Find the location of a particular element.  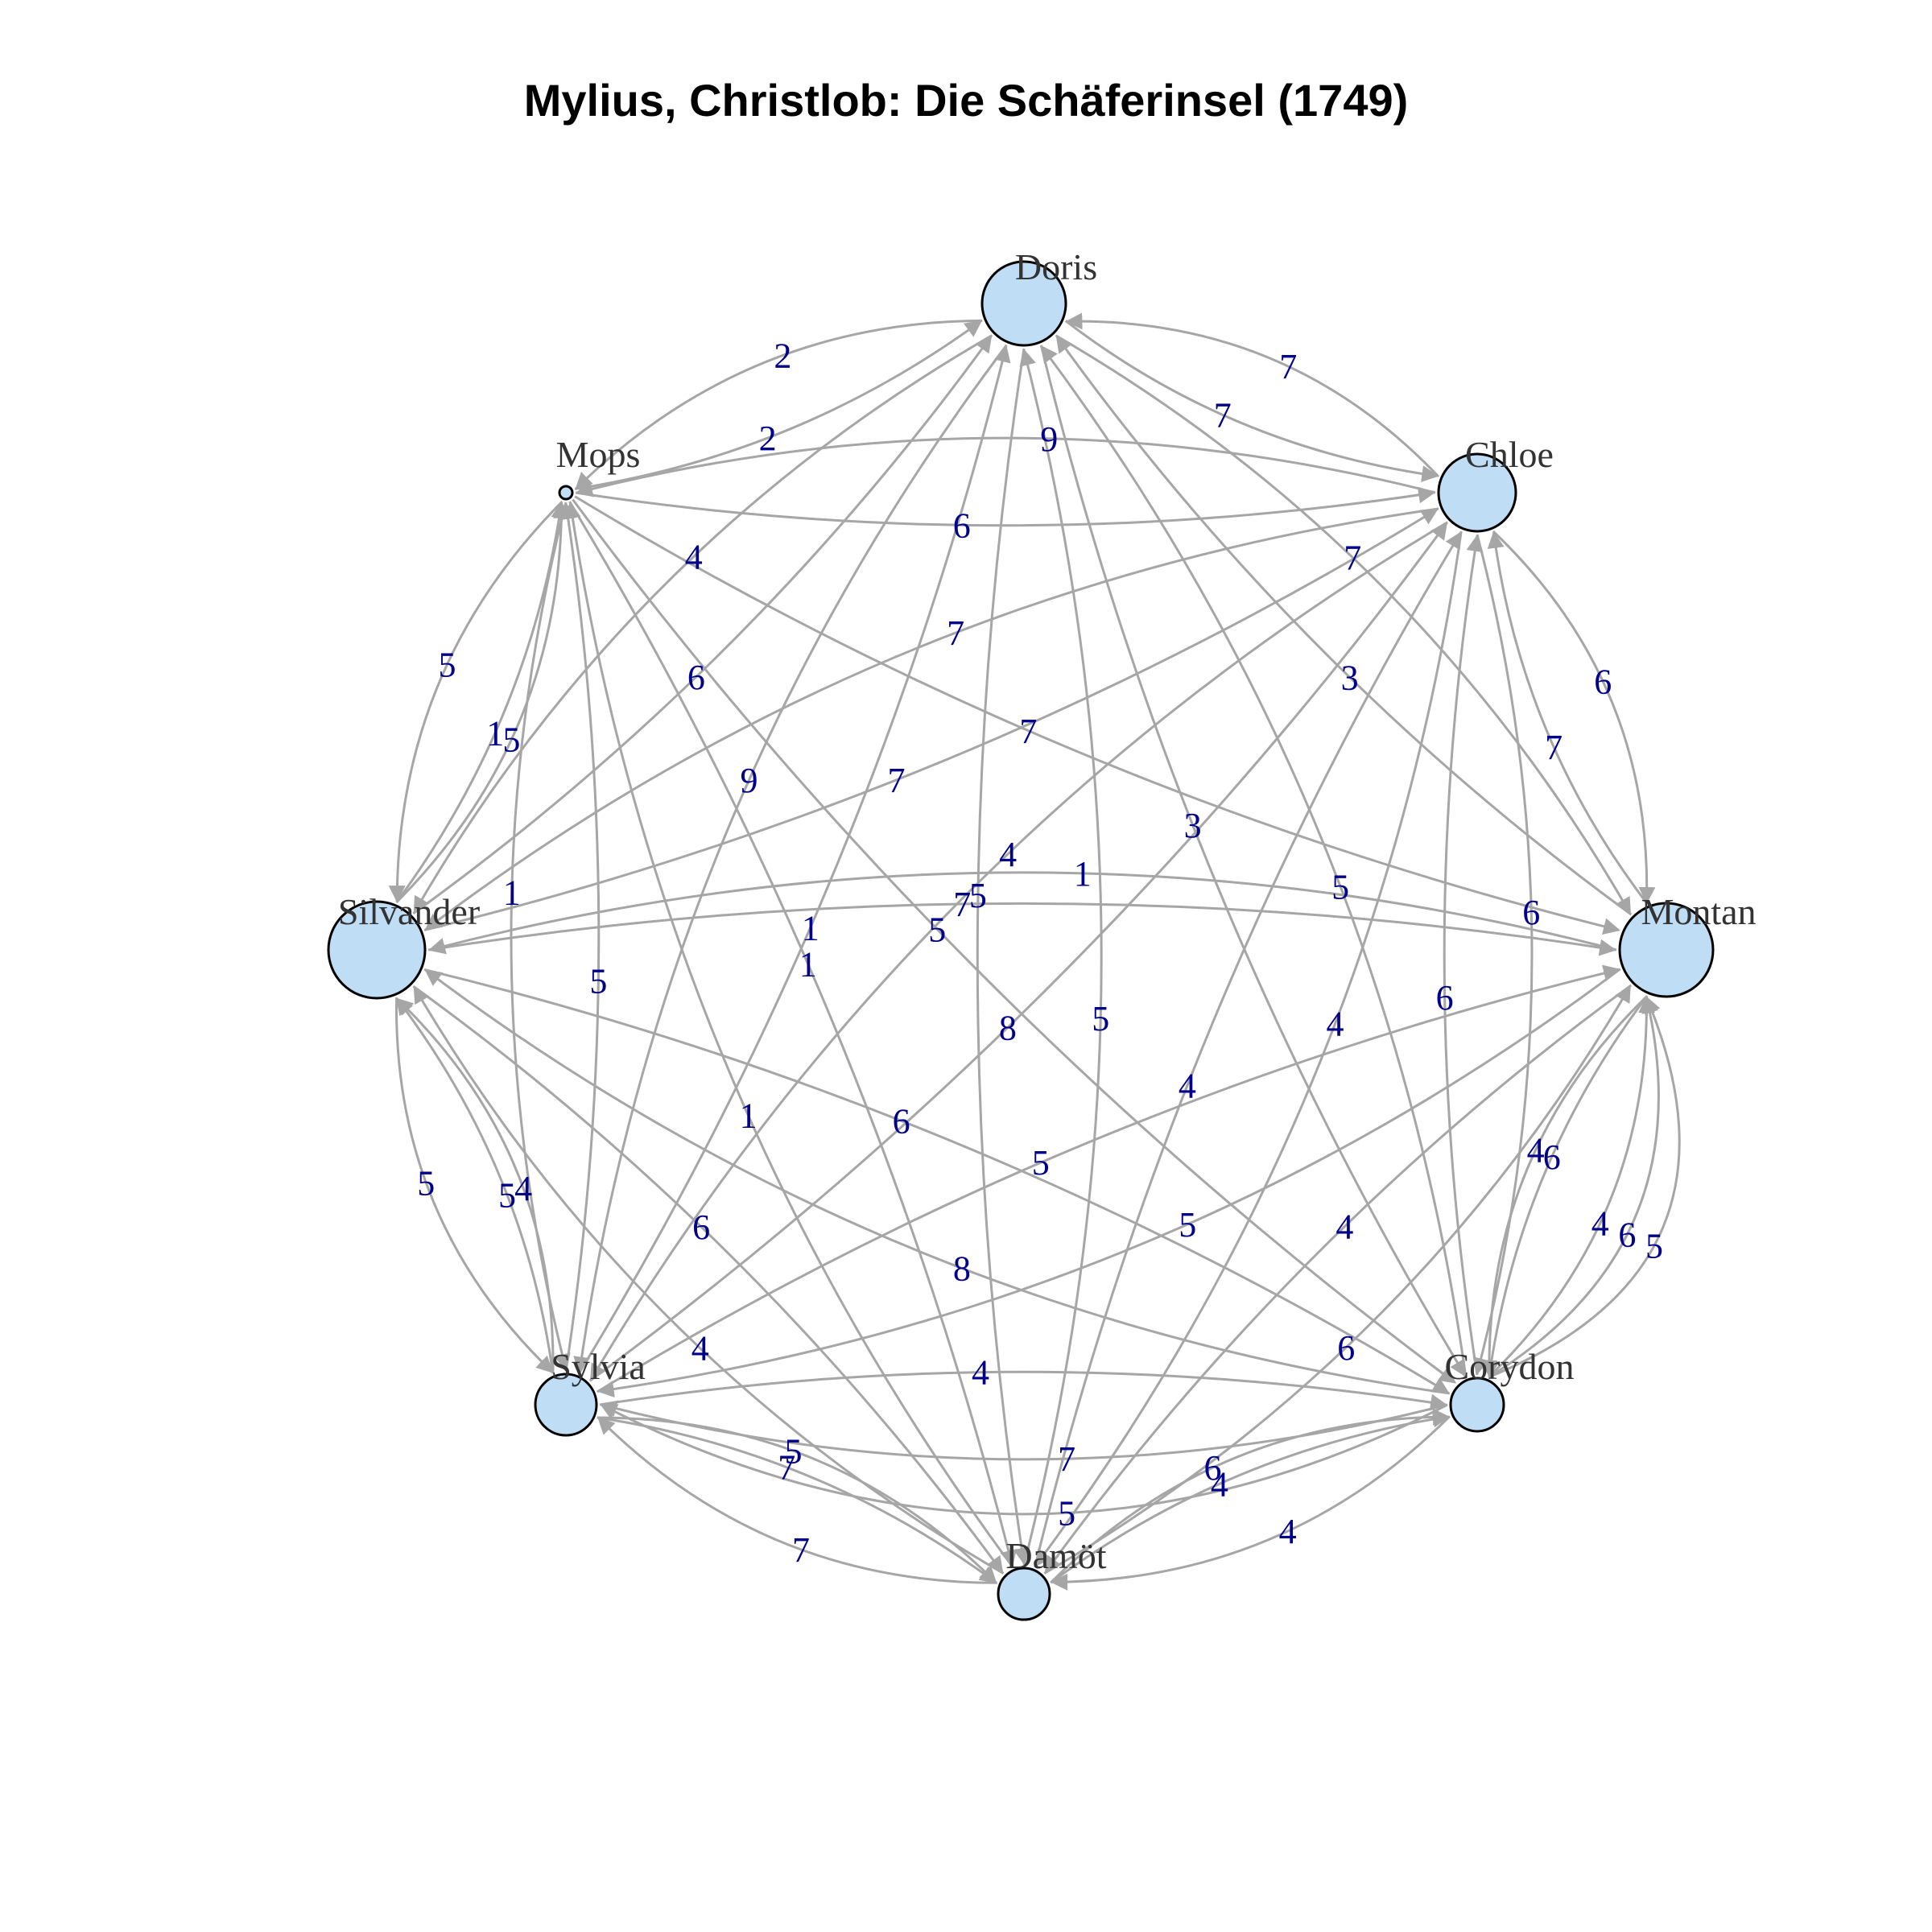

edge-doris-to-montan is located at coordinates (1343, 624).